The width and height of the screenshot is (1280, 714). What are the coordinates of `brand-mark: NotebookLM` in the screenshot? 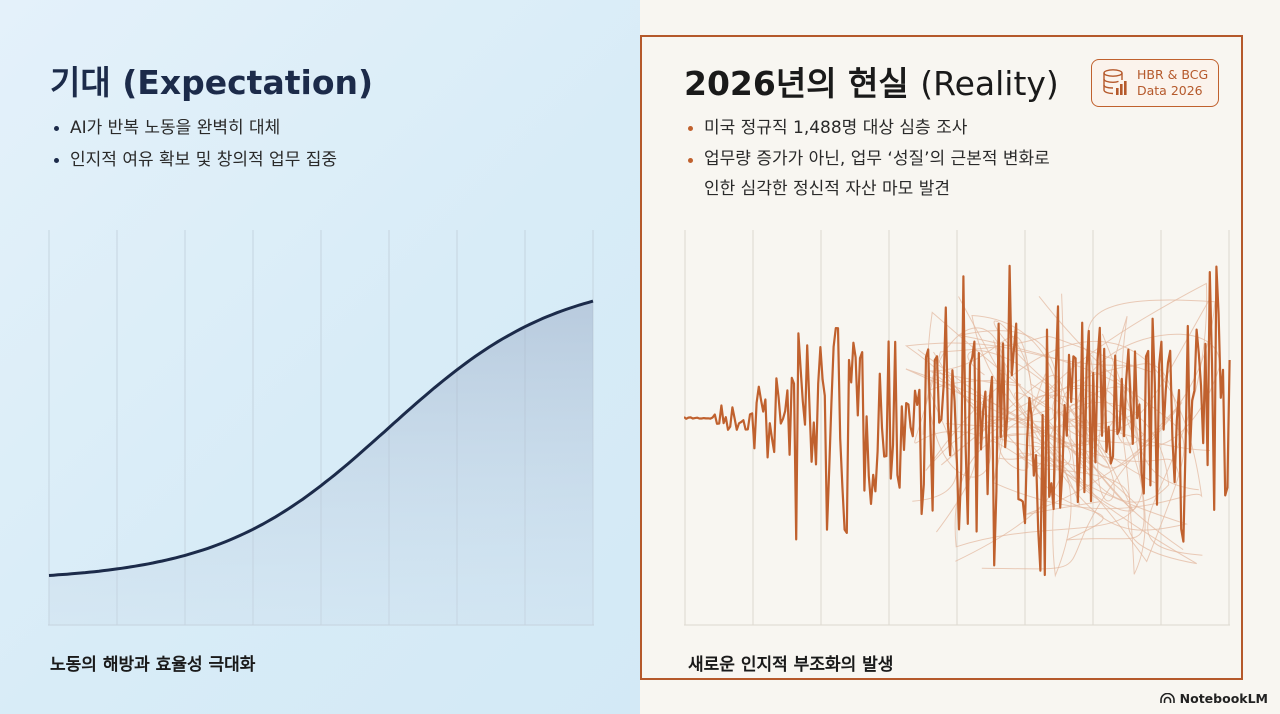 It's located at (1213, 698).